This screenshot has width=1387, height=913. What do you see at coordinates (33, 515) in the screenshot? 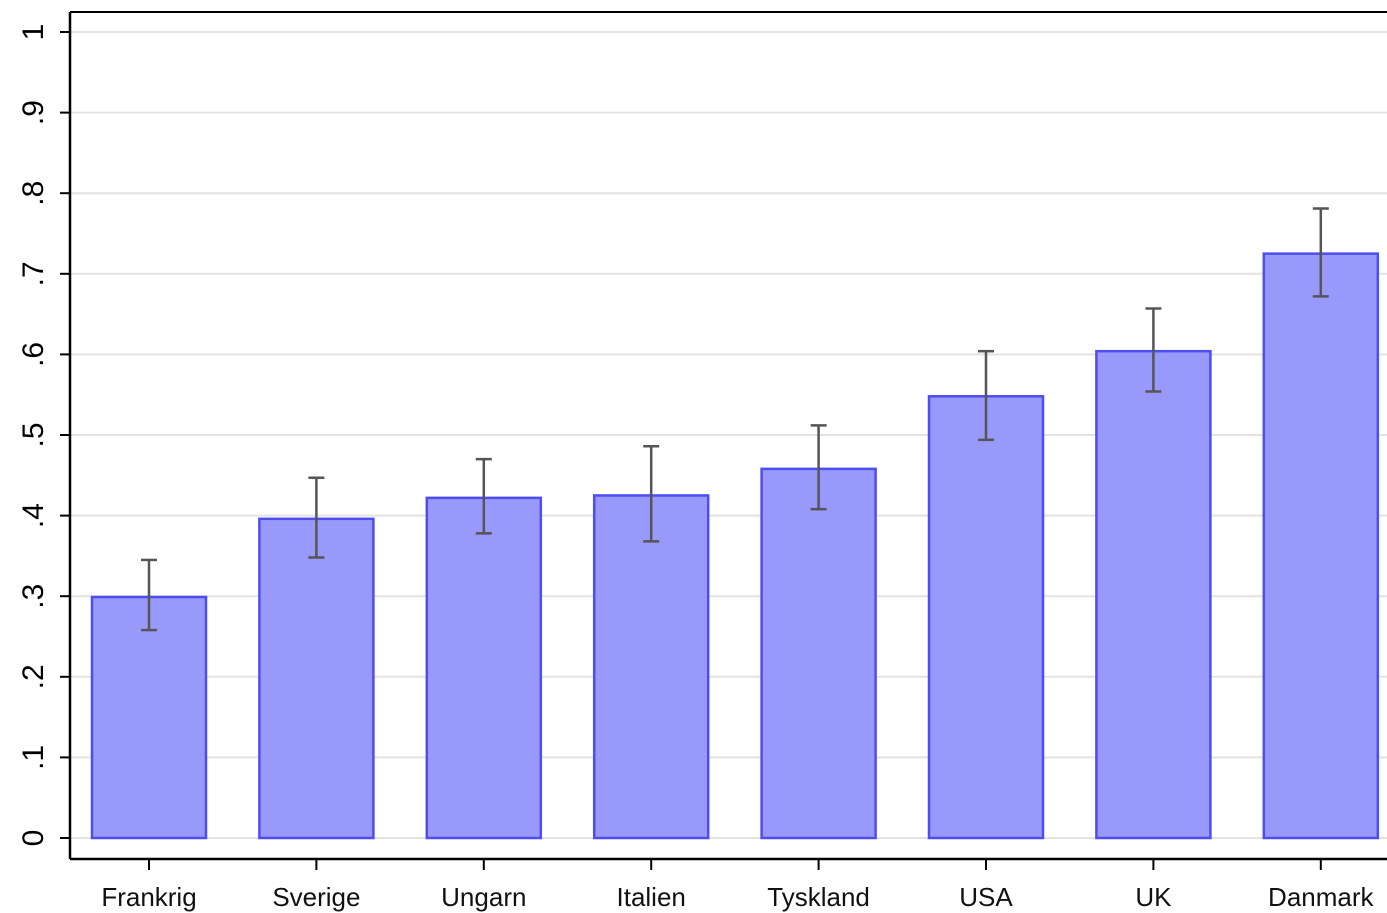
I see `y-tick-label: .4` at bounding box center [33, 515].